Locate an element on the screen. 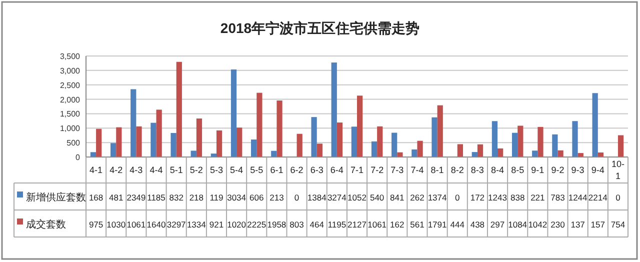 The height and width of the screenshot is (262, 640). data-label: 444 is located at coordinates (457, 225).